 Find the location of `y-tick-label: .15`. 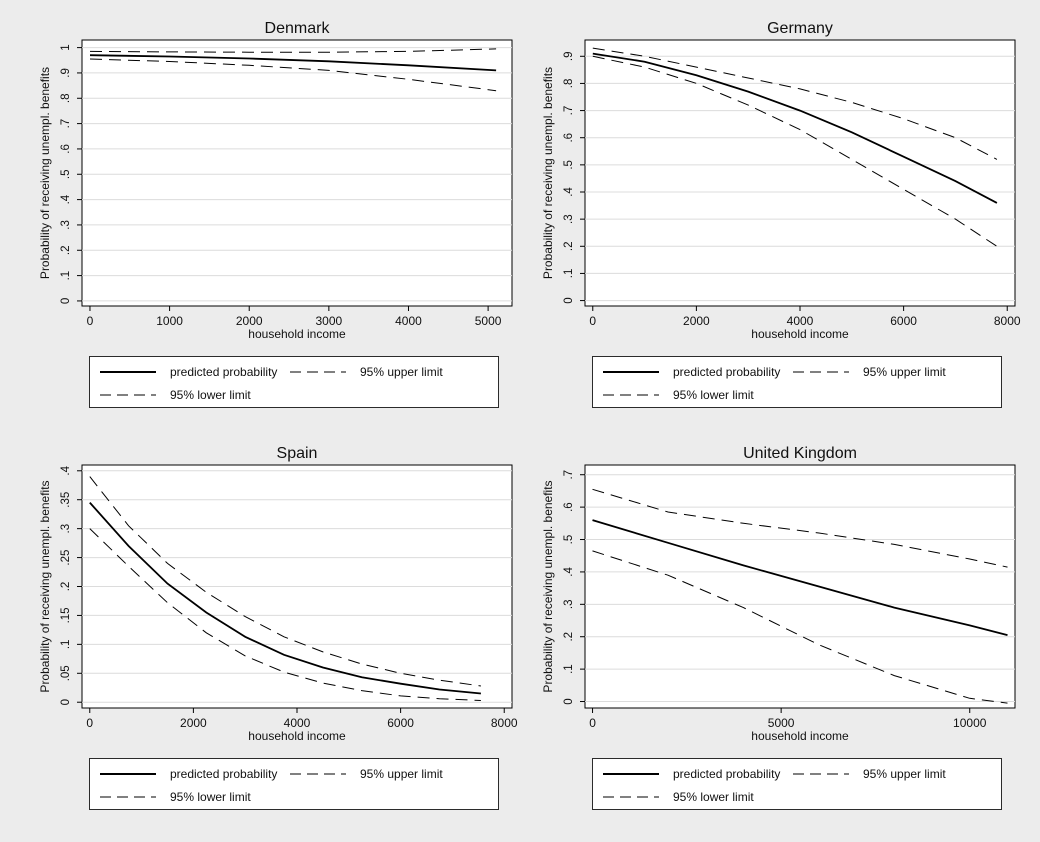

y-tick-label: .15 is located at coordinates (66, 615).